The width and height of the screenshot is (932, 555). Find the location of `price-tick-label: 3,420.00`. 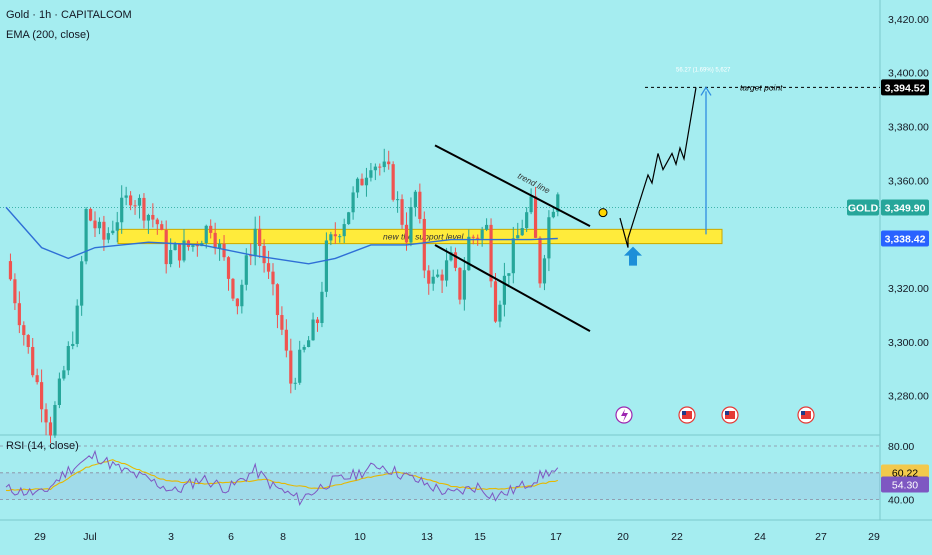

price-tick-label: 3,420.00 is located at coordinates (908, 20).